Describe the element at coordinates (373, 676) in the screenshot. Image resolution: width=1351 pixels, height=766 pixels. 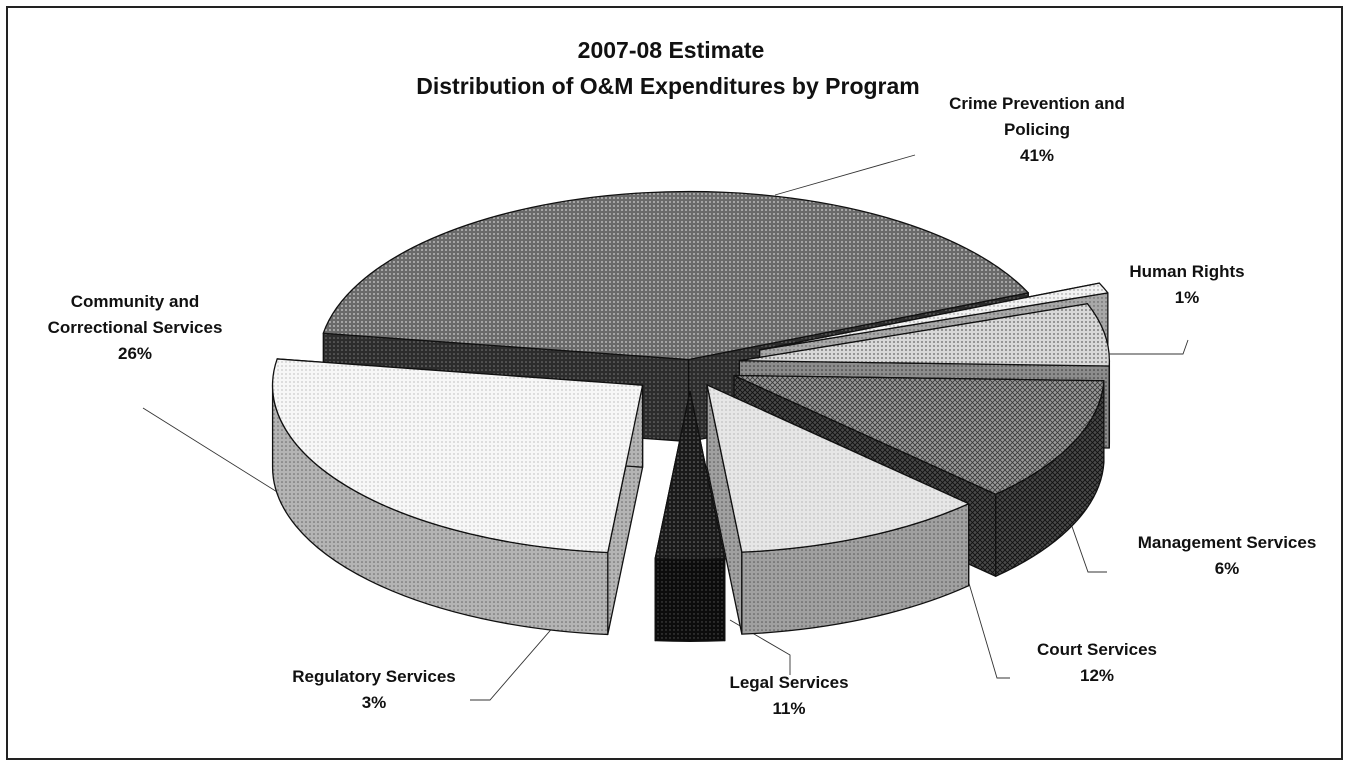
I see `slice-label-regulatory-services: Regulatory Services` at that location.